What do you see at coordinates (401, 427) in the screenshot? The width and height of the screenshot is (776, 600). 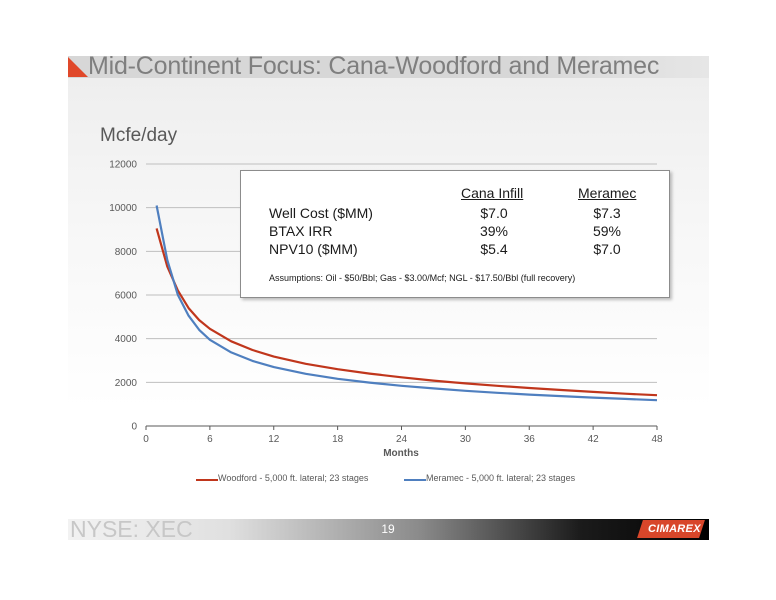 I see `axes` at bounding box center [401, 427].